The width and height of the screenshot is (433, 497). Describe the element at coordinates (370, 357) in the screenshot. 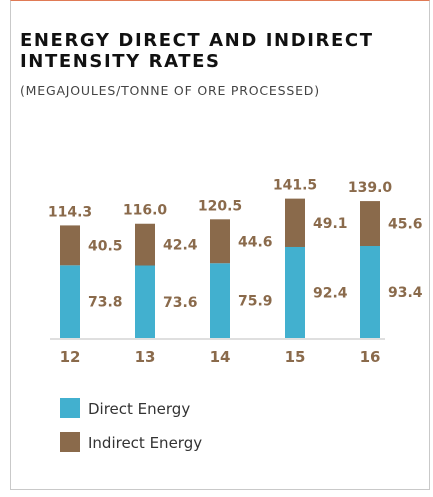

I see `x-tick-16: 16` at that location.